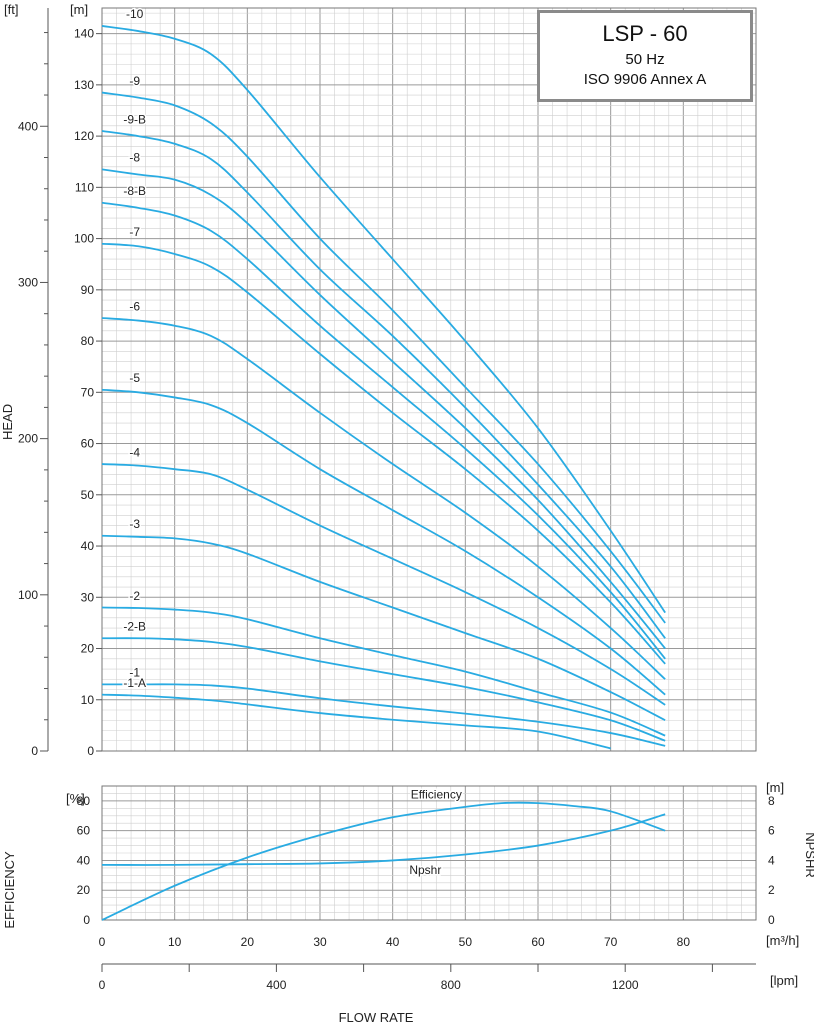  I want to click on title-box: LSP - 60 50 Hz ISO 9906 Annex A, so click(645, 56).